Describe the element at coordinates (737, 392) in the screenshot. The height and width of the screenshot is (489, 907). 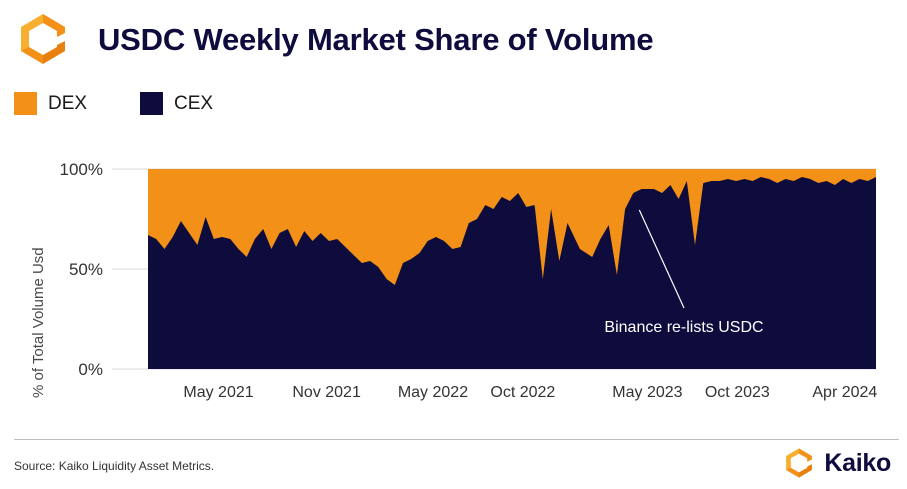
I see `x-tick-label: Oct 2023` at that location.